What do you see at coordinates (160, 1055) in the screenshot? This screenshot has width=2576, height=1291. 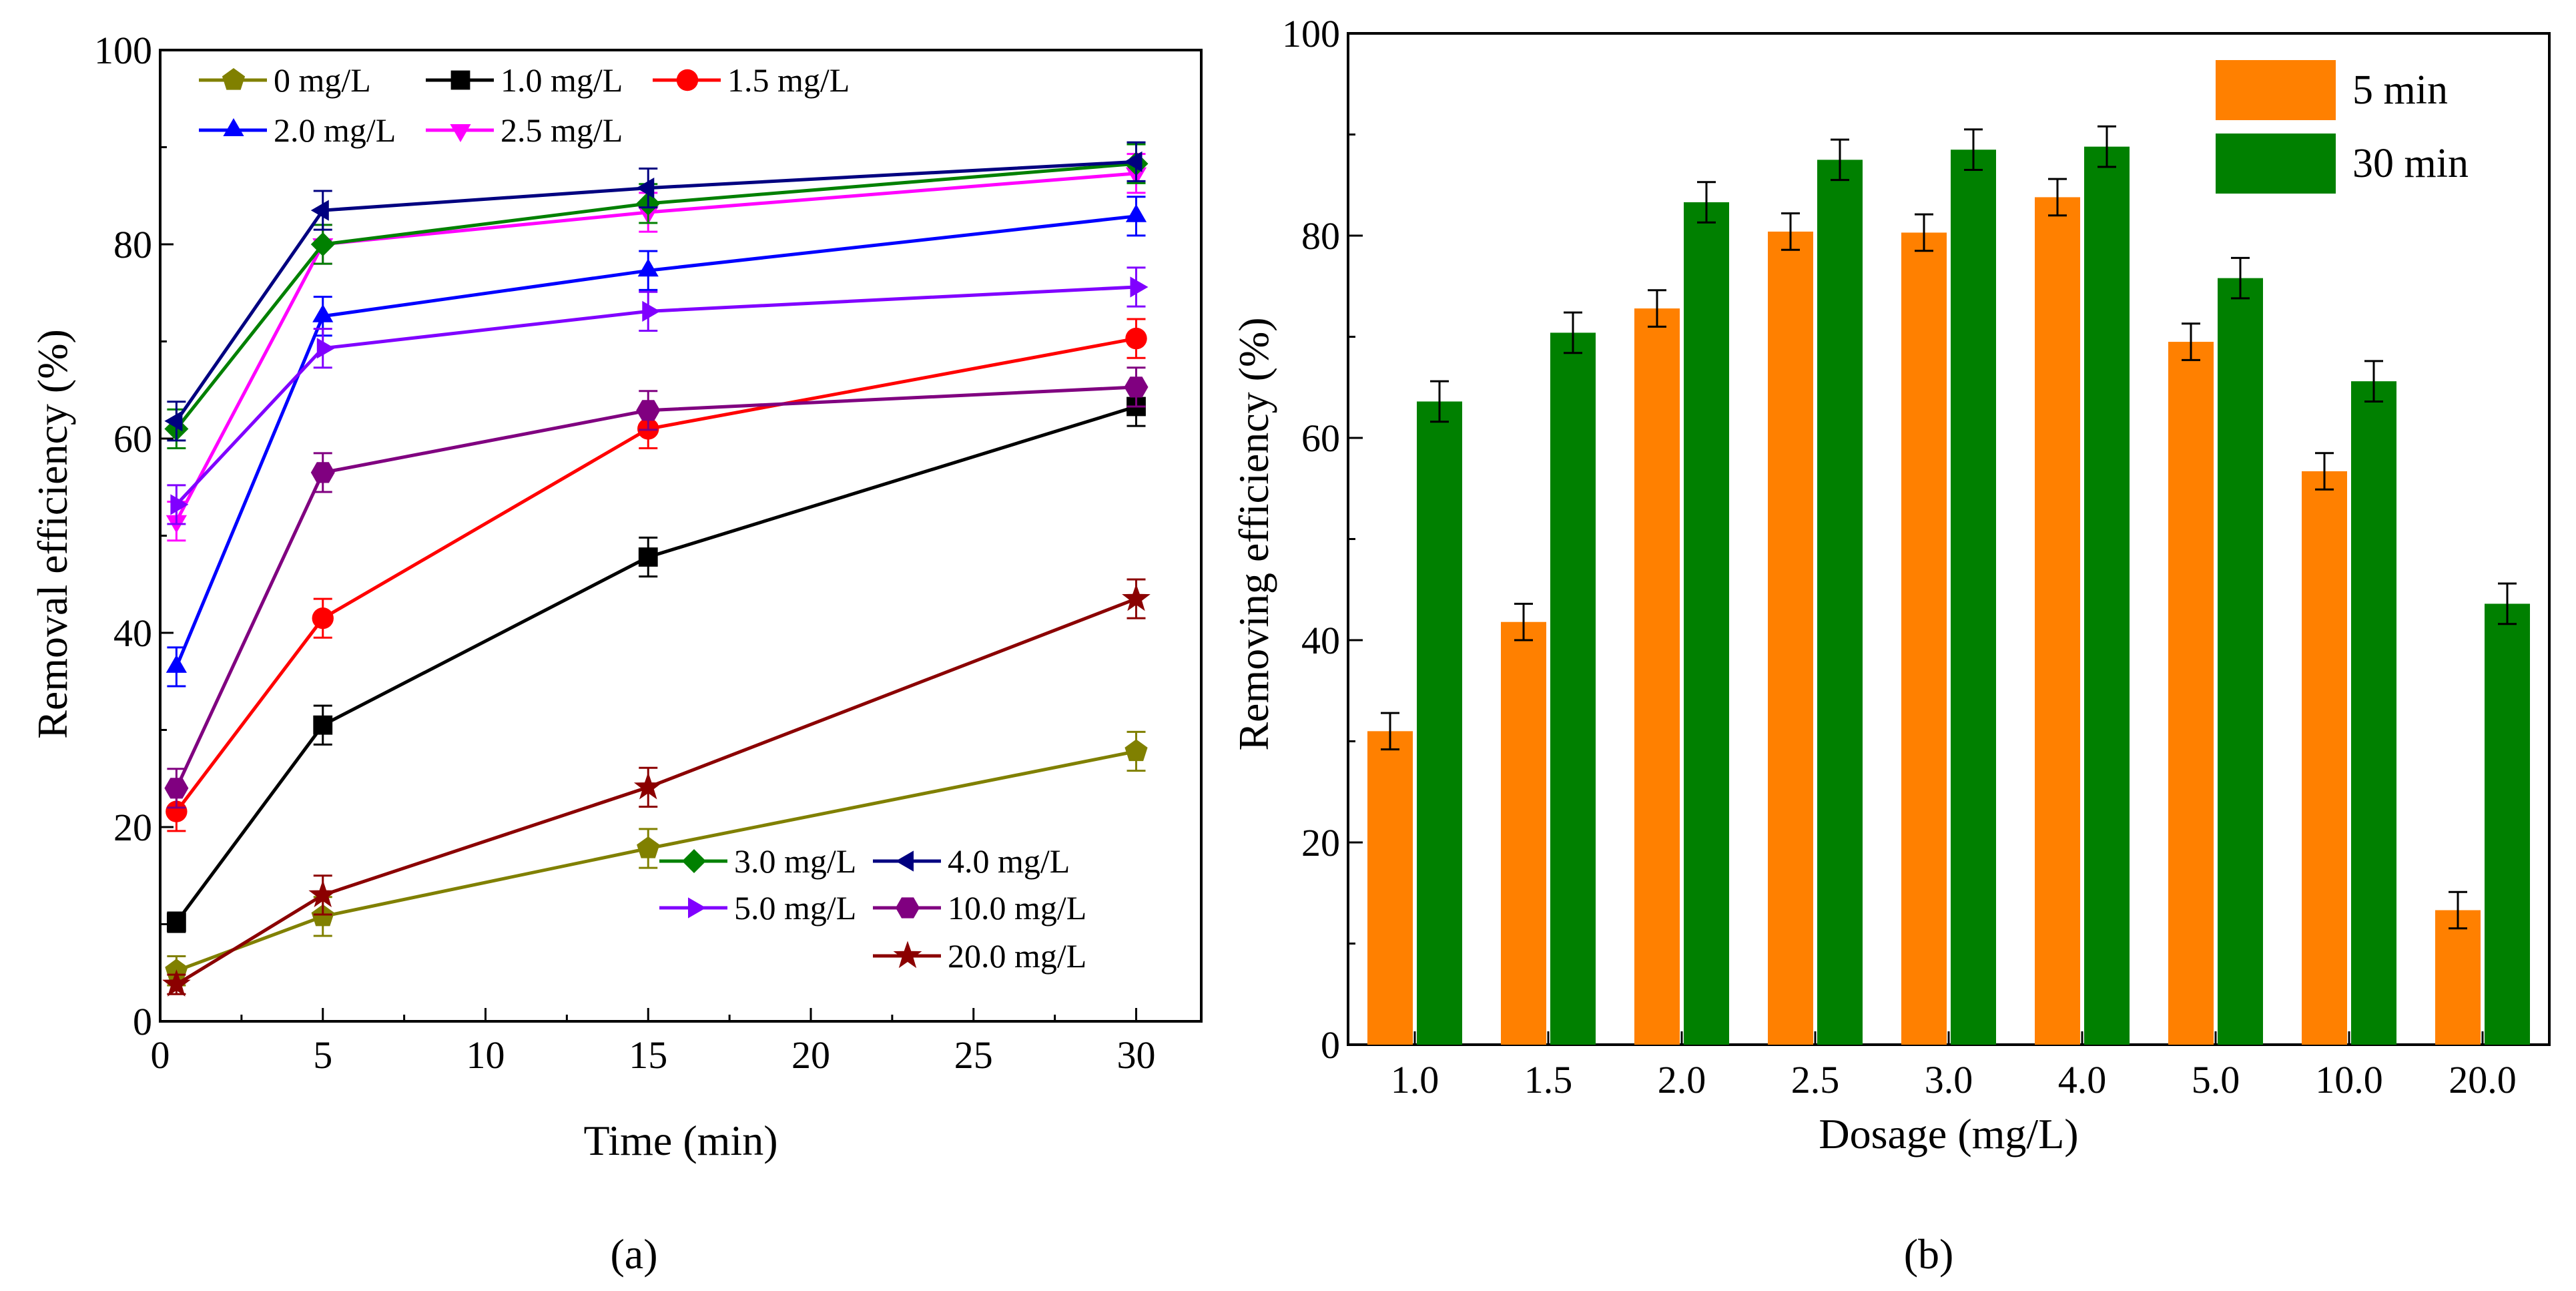 I see `panel-a-x-tick-label: 0` at bounding box center [160, 1055].